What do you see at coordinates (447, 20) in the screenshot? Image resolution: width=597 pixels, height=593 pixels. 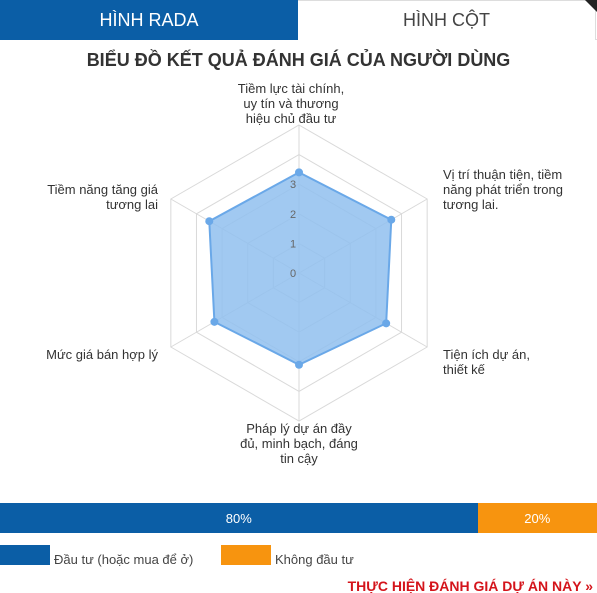 I see `tab-bar: HÌNH CỘT` at bounding box center [447, 20].